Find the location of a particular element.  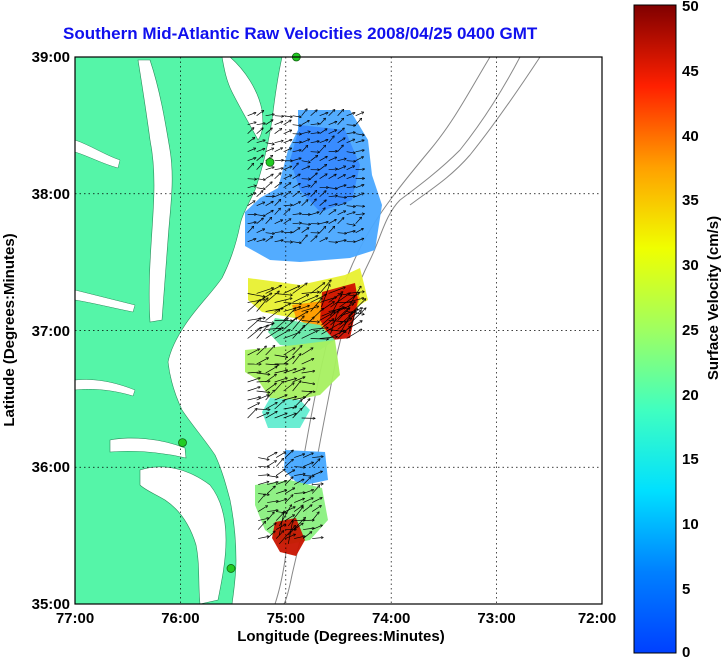

colorbar-tick: 35 is located at coordinates (690, 200).